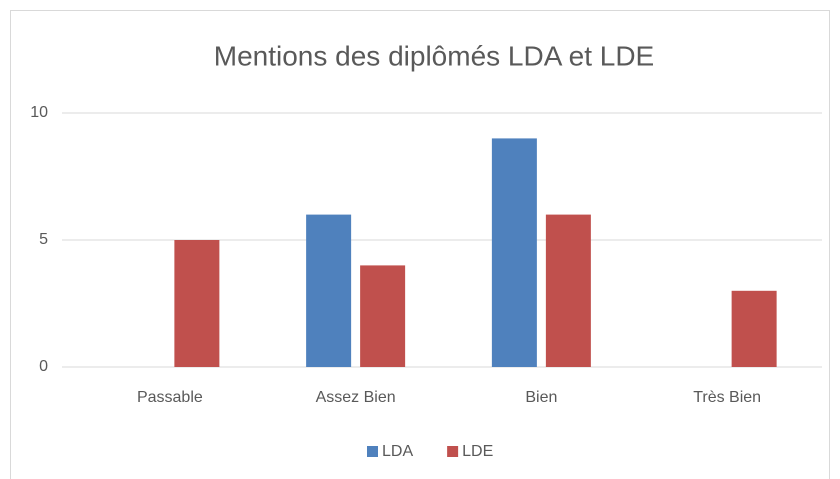 Image resolution: width=840 pixels, height=479 pixels. Describe the element at coordinates (43, 239) in the screenshot. I see `y-tick-label: 5` at that location.